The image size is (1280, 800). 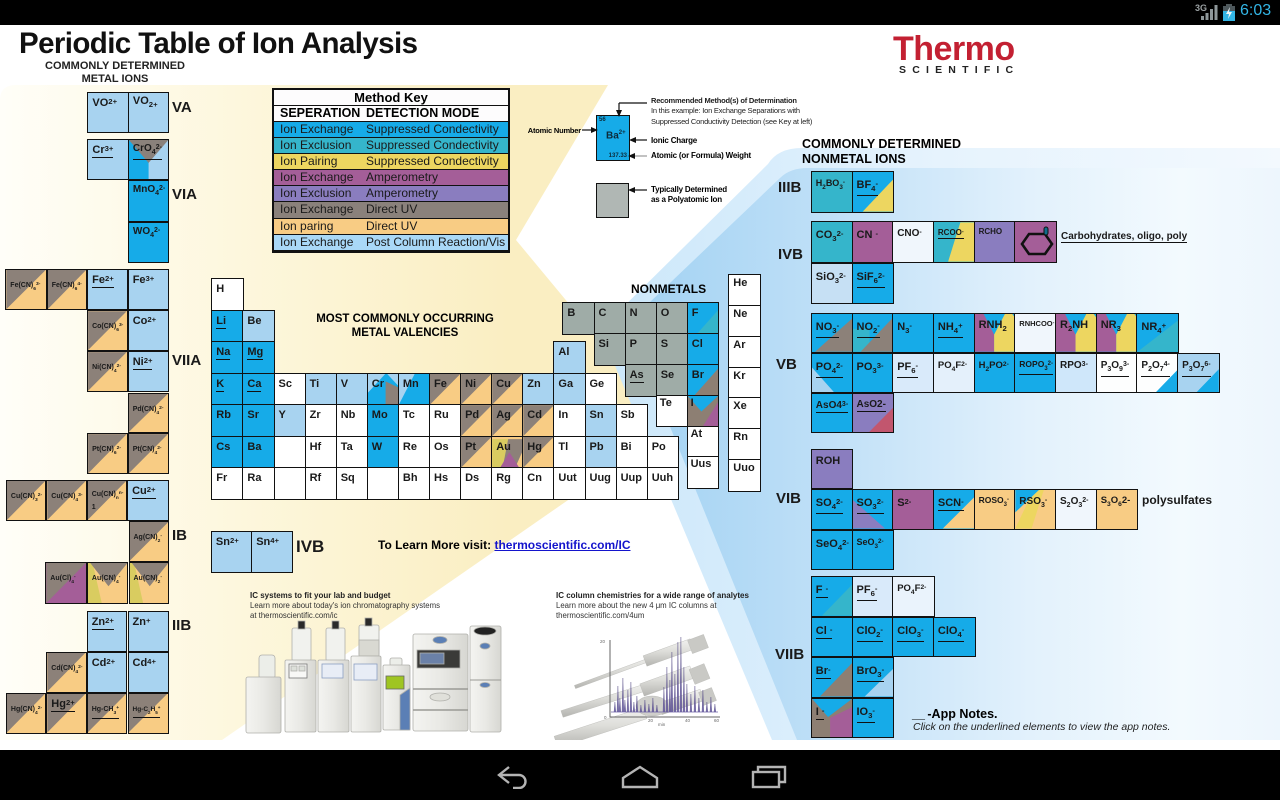 What do you see at coordinates (717, 720) in the screenshot?
I see `svg-text: 60` at bounding box center [717, 720].